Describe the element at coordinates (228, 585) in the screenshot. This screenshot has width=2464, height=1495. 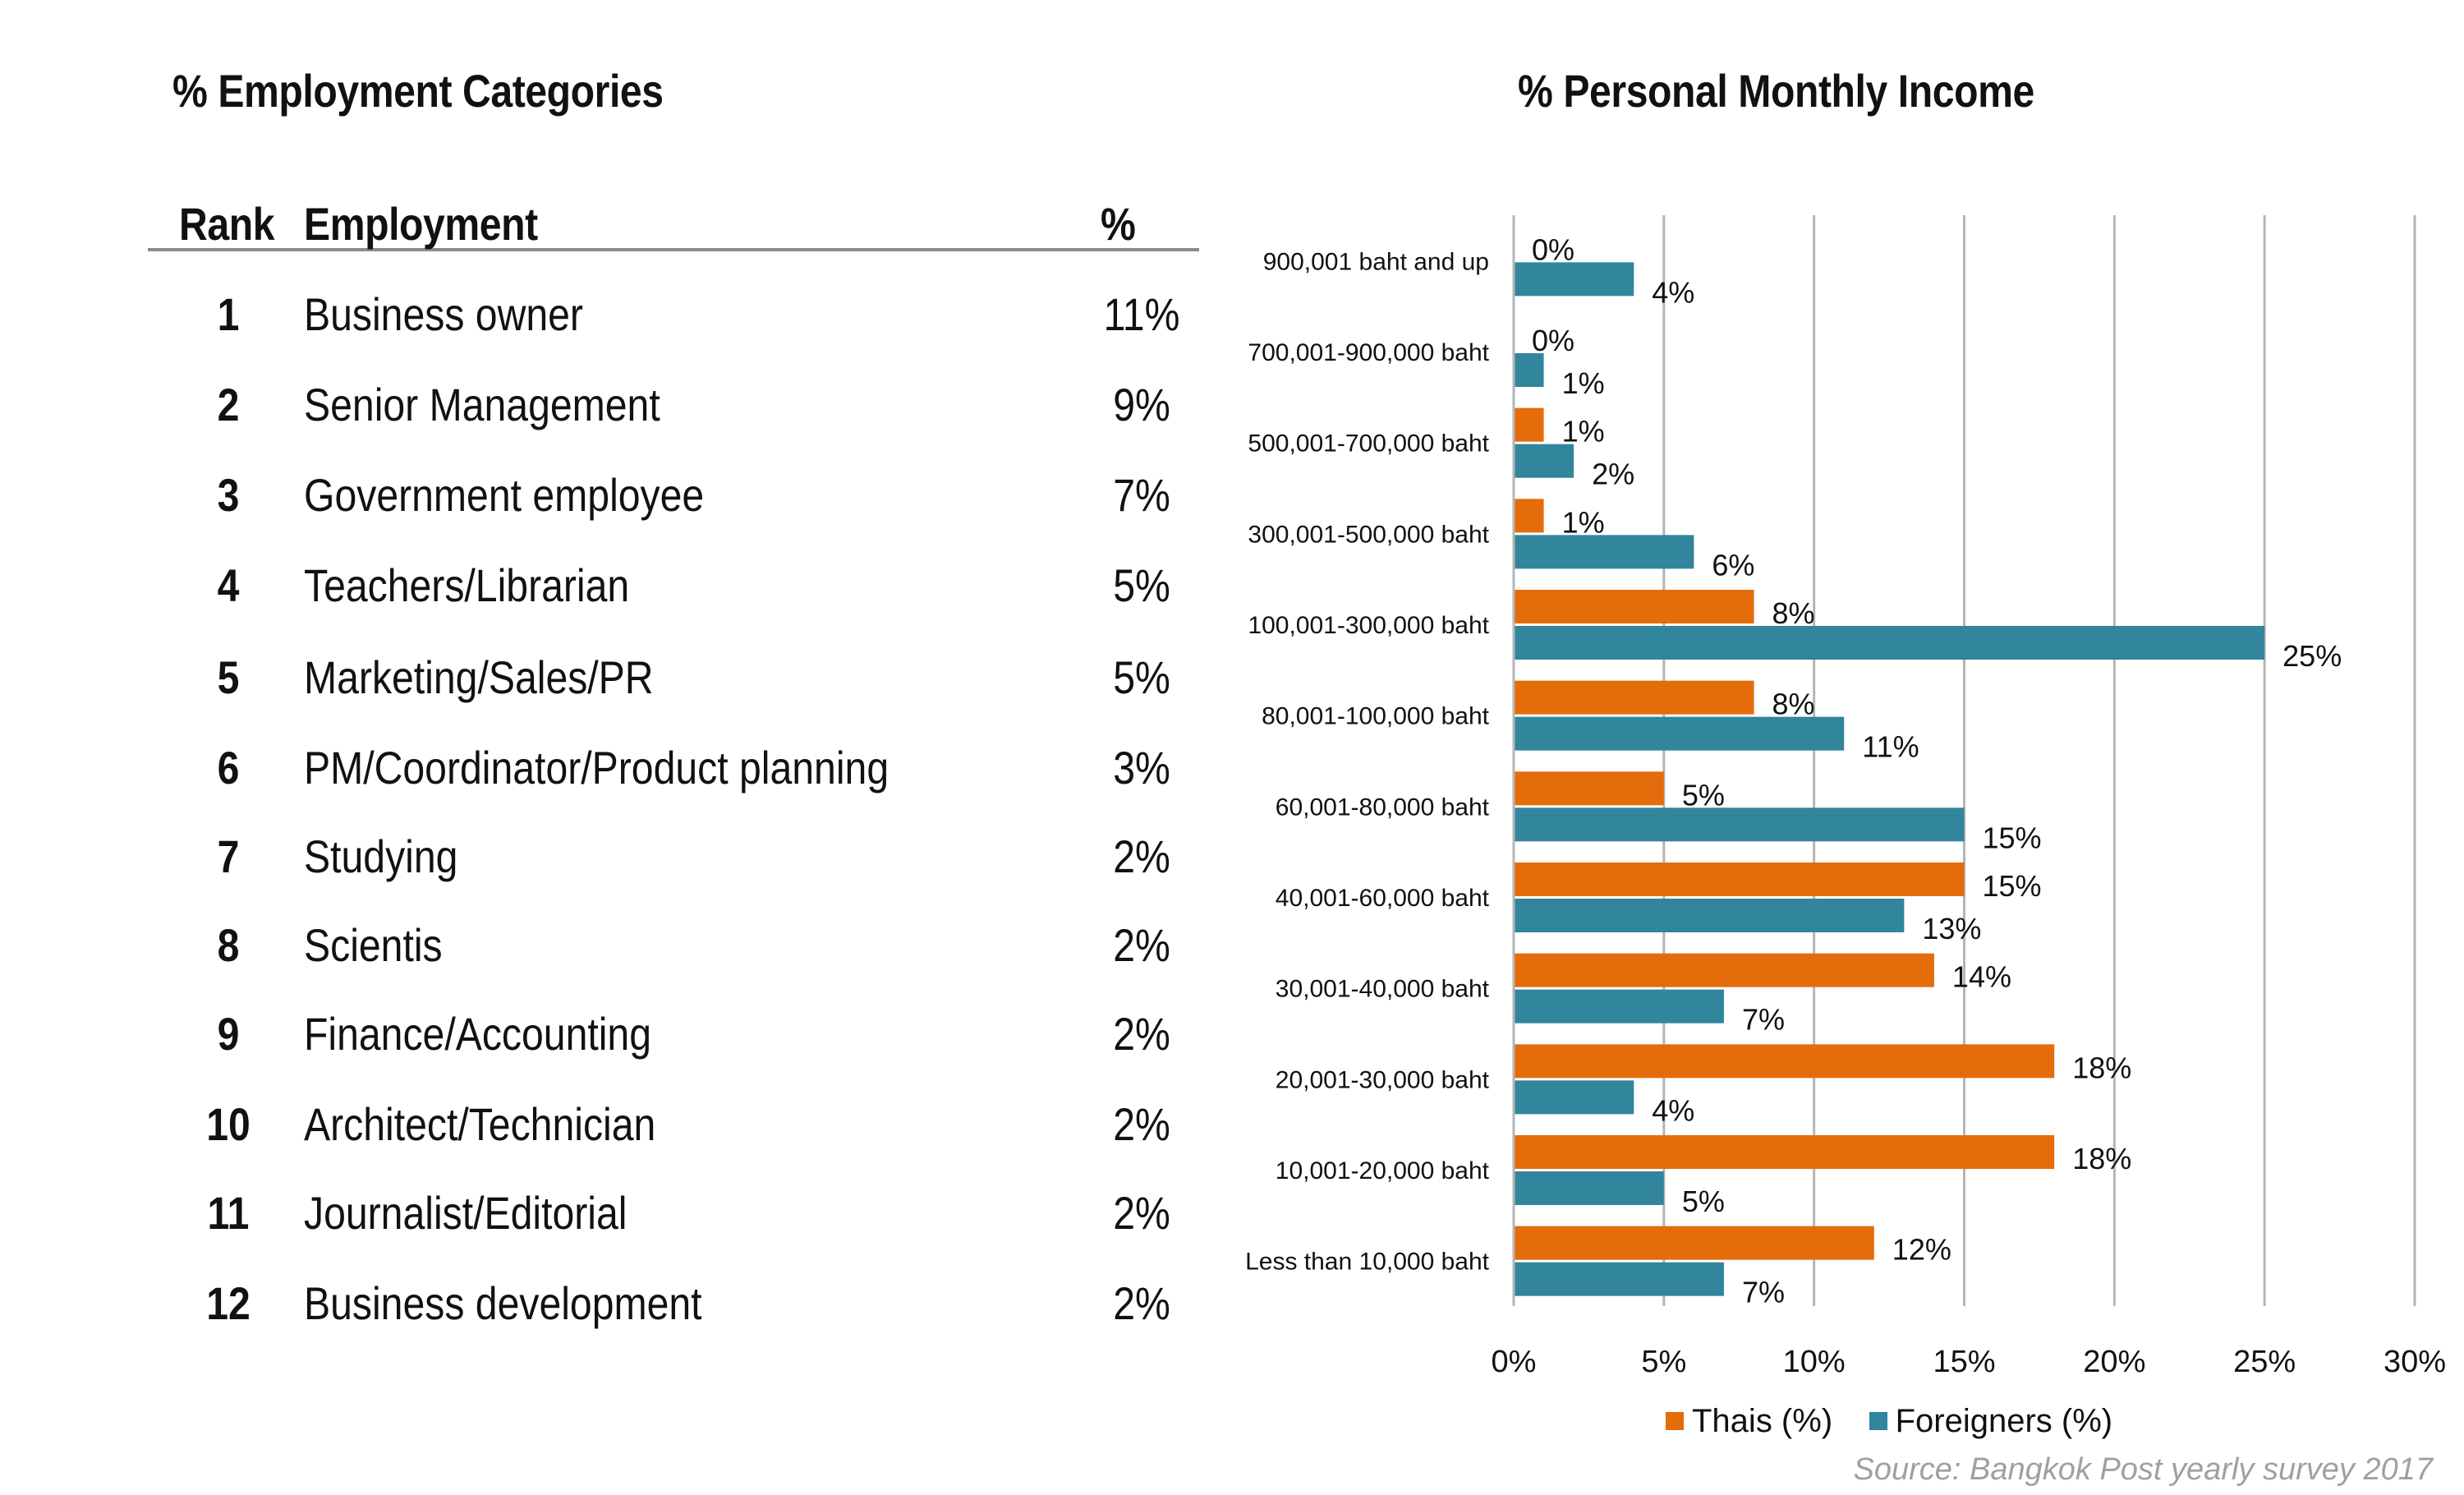
I see `rank-cell: 4` at that location.